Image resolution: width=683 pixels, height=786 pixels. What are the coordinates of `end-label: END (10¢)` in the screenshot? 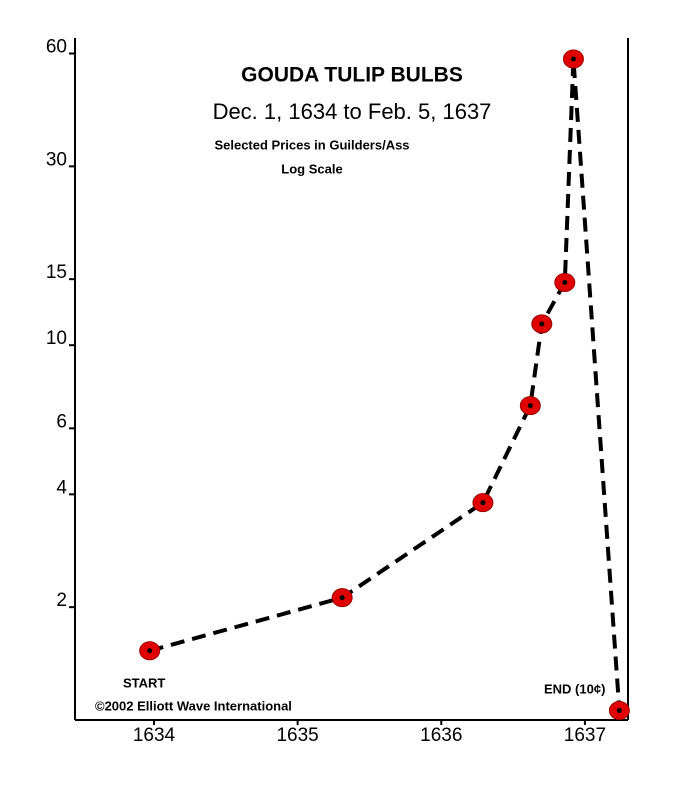 It's located at (574, 688).